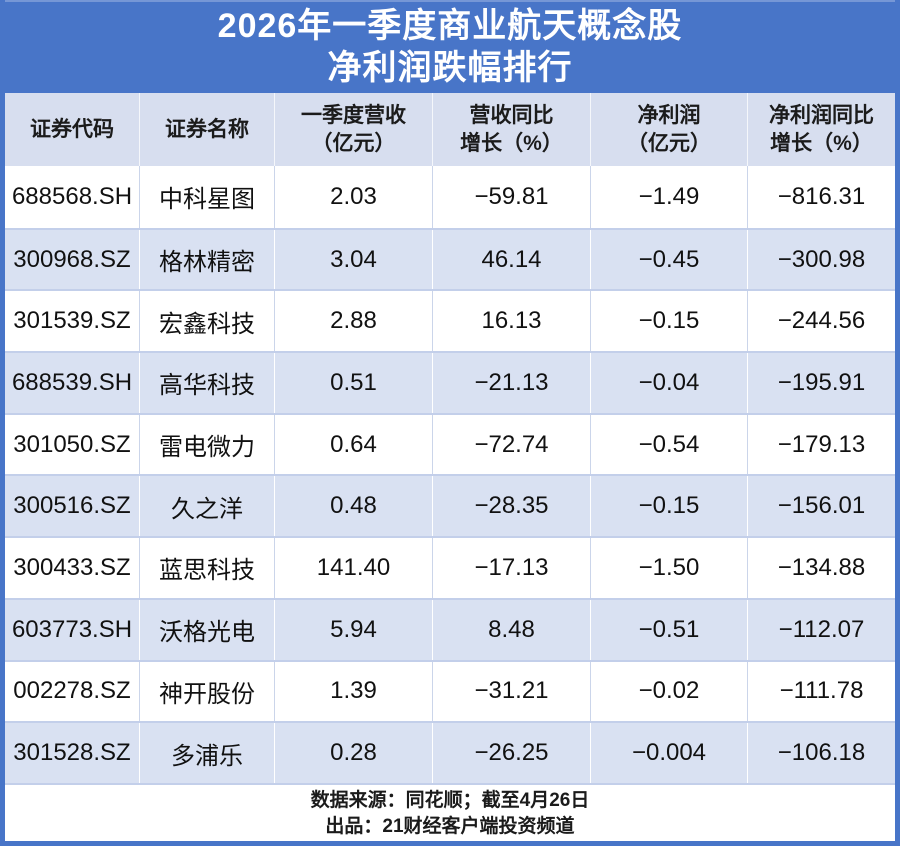  What do you see at coordinates (207, 506) in the screenshot?
I see `cell-stock-name: 久之洋` at bounding box center [207, 506].